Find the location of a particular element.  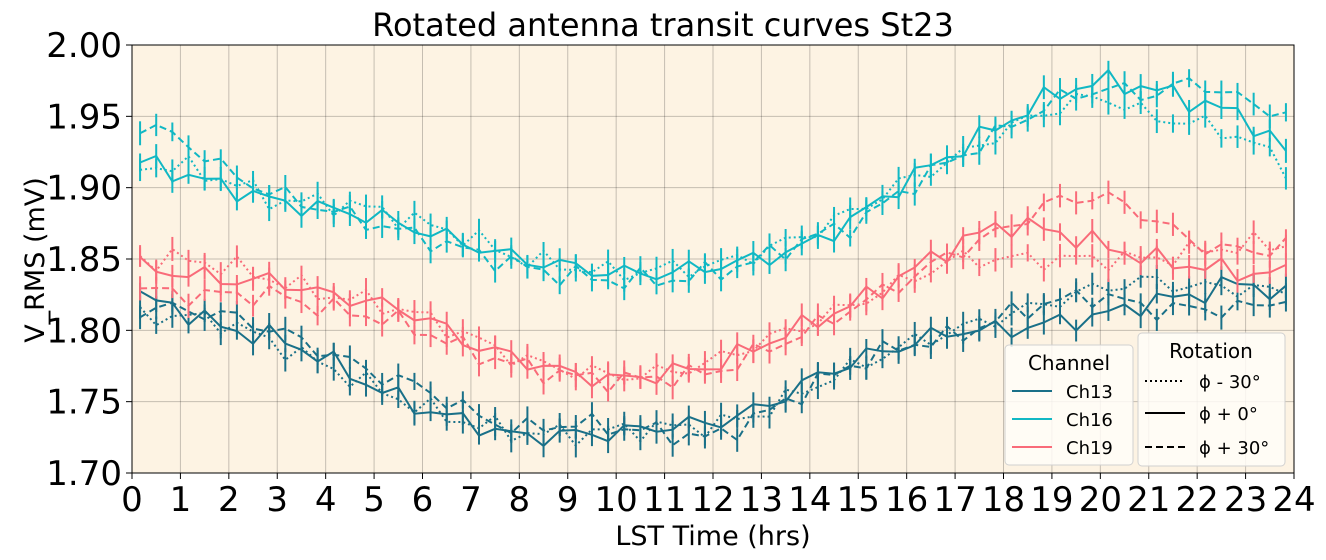

x-axis-ticks: 0 1 2 3 4 5 6 7 8 9 10 11 12 13 14 15 16 17 18 19 20 21 22 23 24 is located at coordinates (718, 496).